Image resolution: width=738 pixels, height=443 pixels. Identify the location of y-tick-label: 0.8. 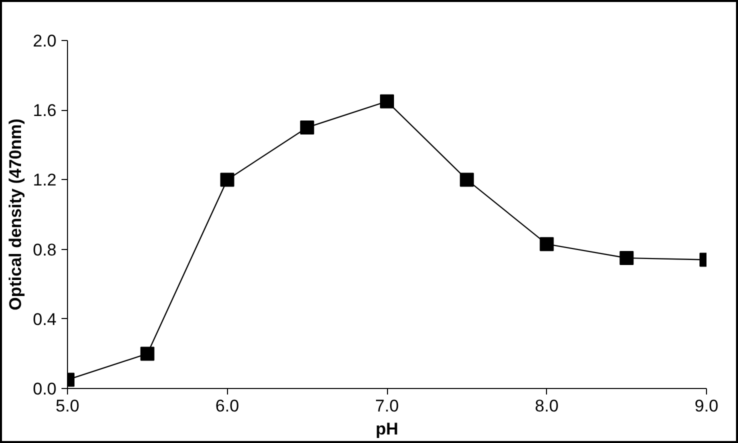
(44, 250).